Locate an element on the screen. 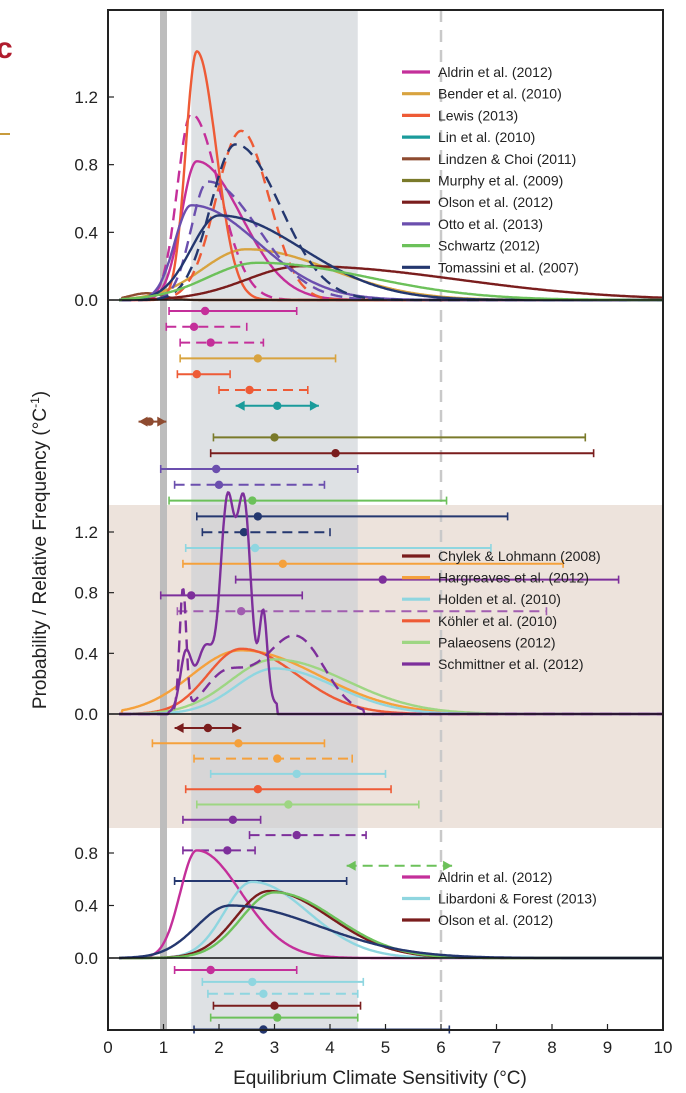 The image size is (686, 1093). instrumental-legend-label: Lin et al. (2010) is located at coordinates (486, 137).